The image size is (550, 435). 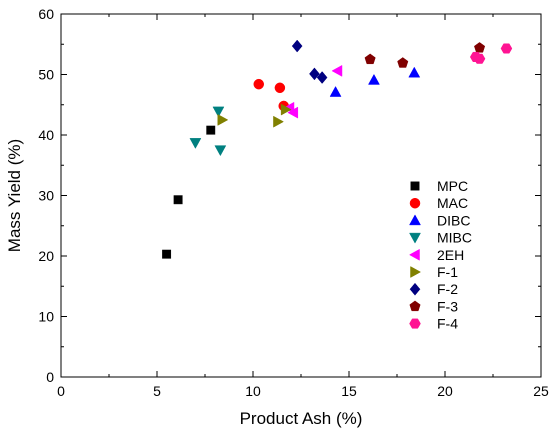 What do you see at coordinates (46, 317) in the screenshot?
I see `y-tick-label: 10` at bounding box center [46, 317].